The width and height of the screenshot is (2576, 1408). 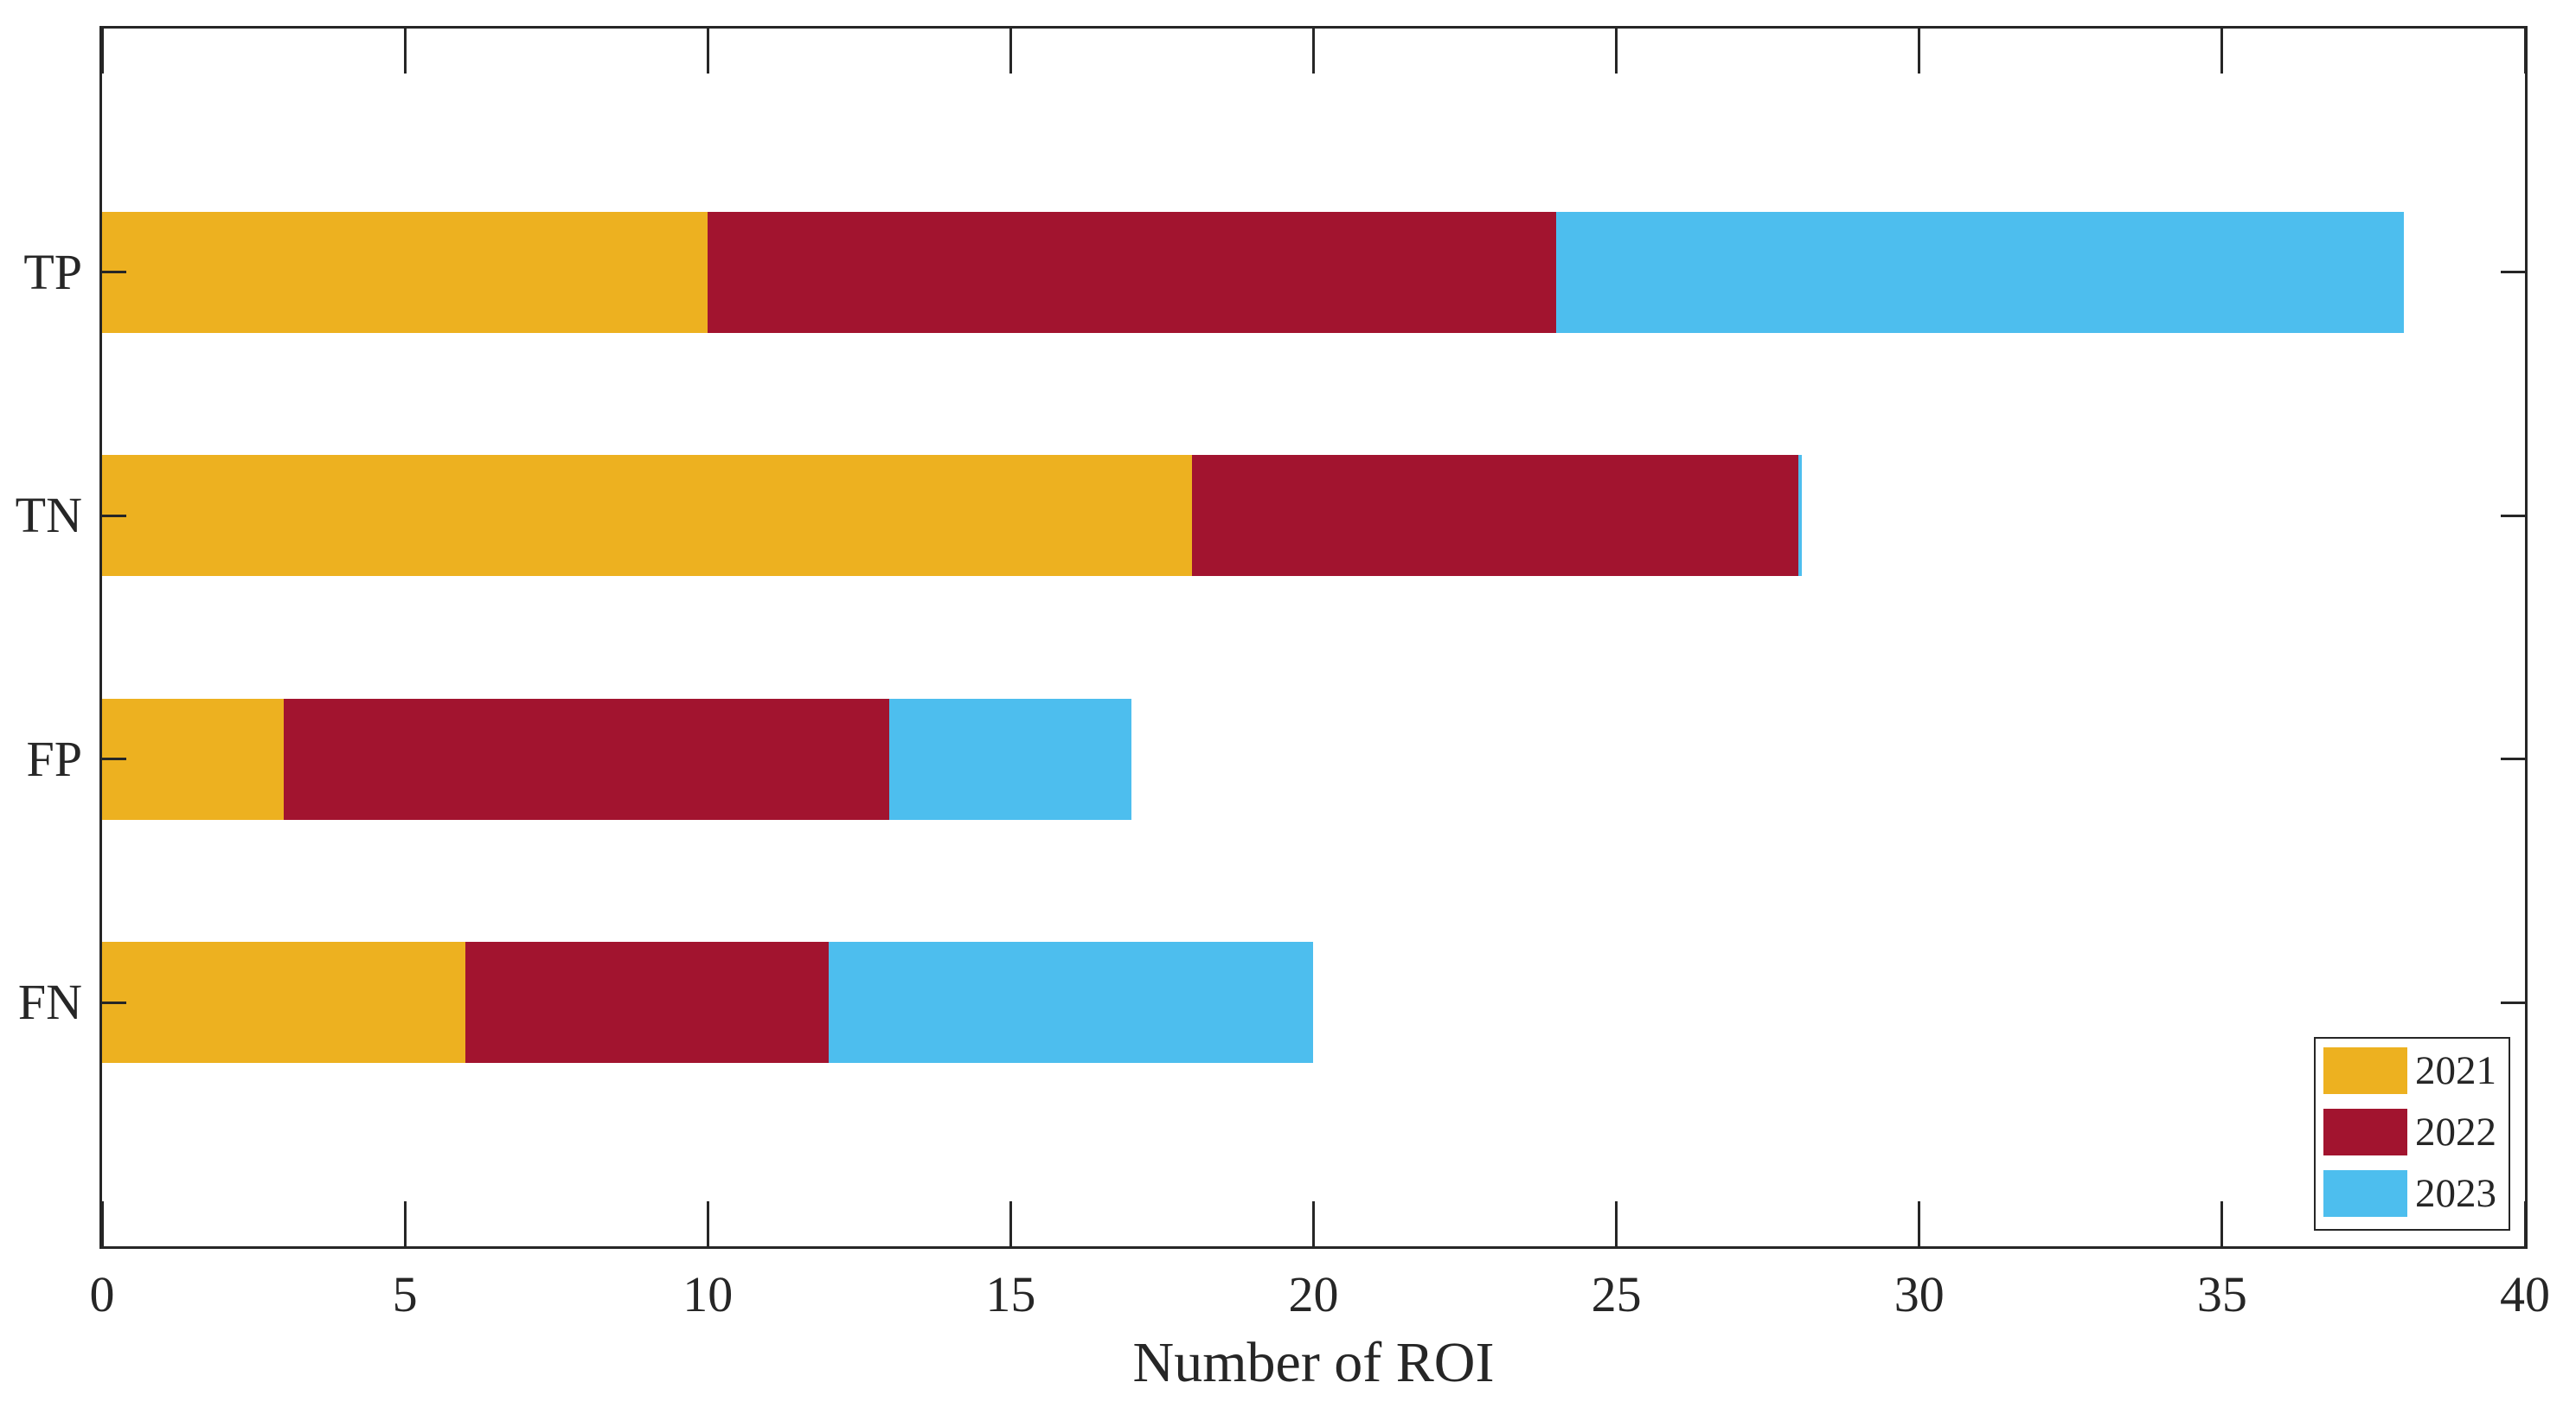 I want to click on bar-segment-TP-2021, so click(x=405, y=272).